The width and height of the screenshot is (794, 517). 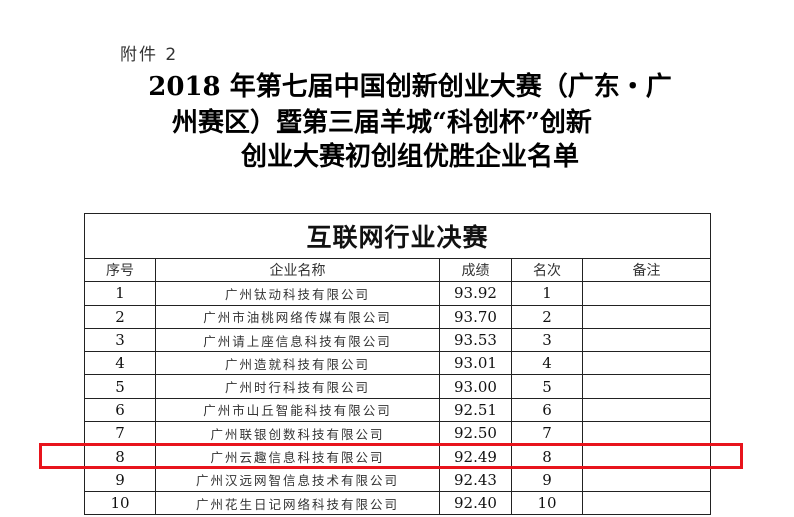 I want to click on annex-label: 附件 2, so click(x=149, y=55).